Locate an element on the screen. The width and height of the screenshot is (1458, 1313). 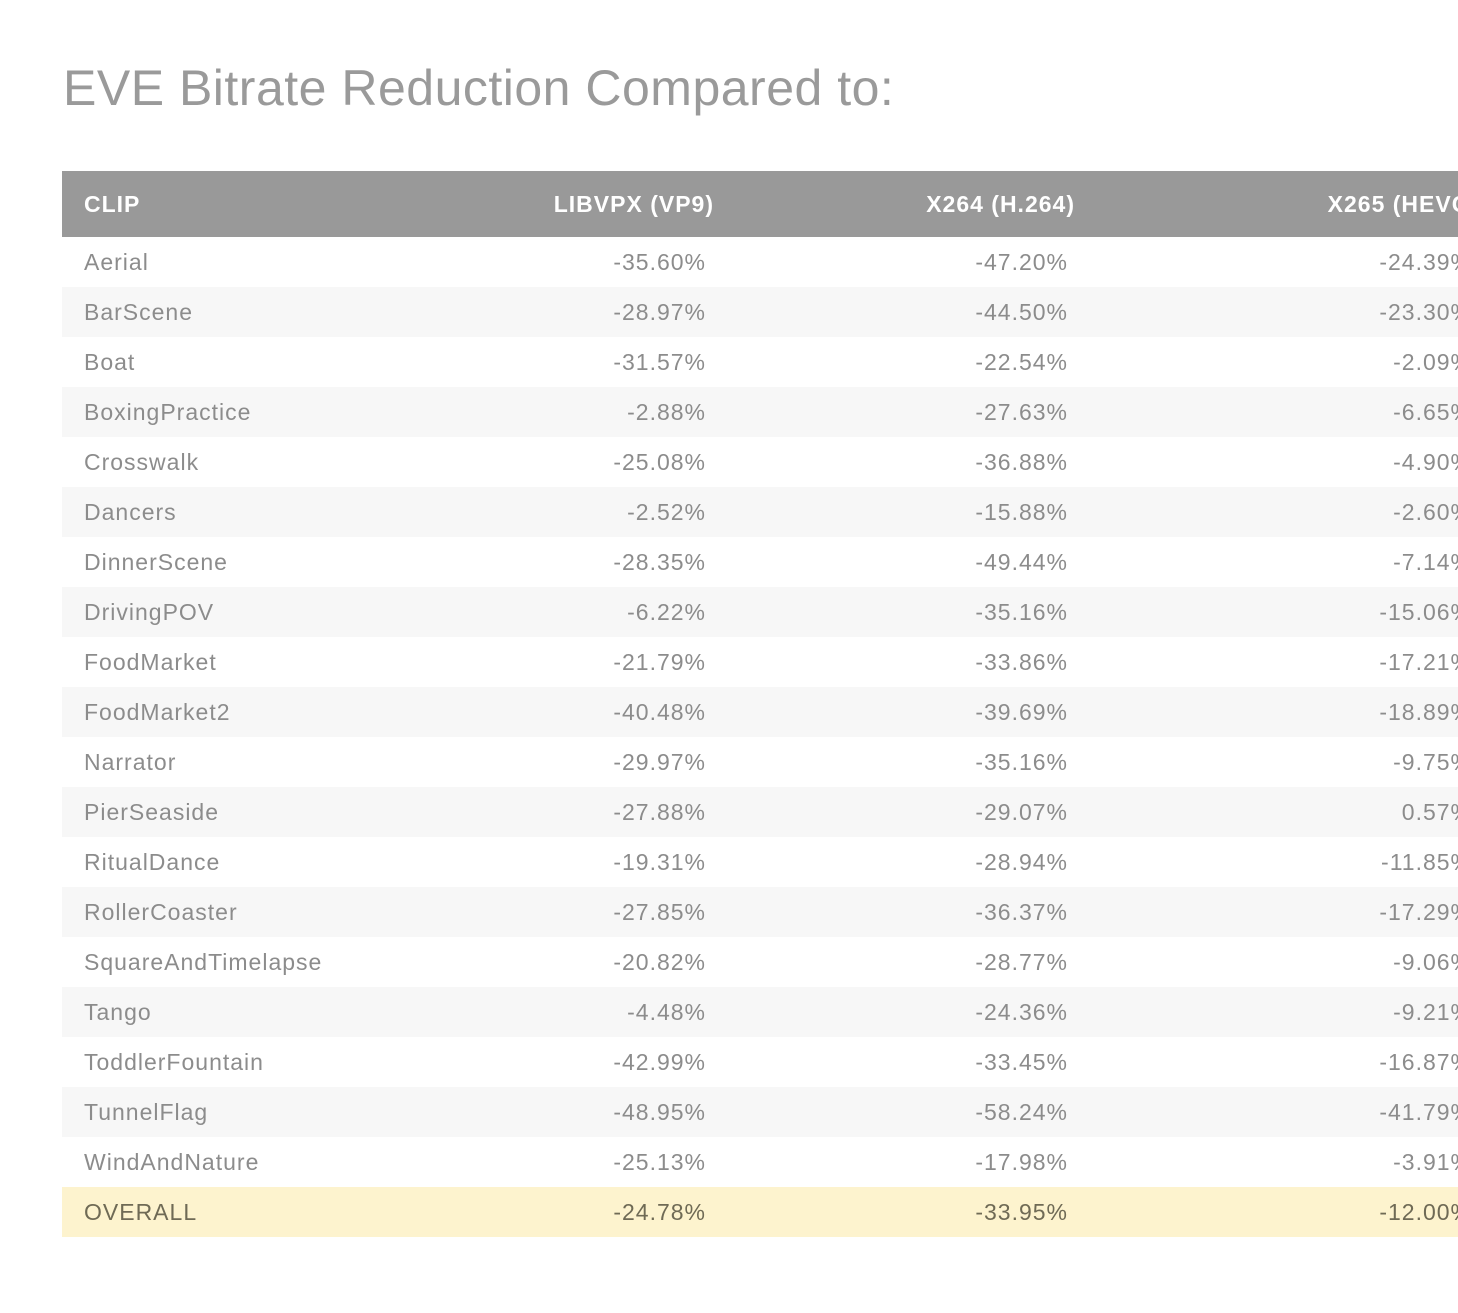
libvpx-cell: -4.48% is located at coordinates (666, 1011).